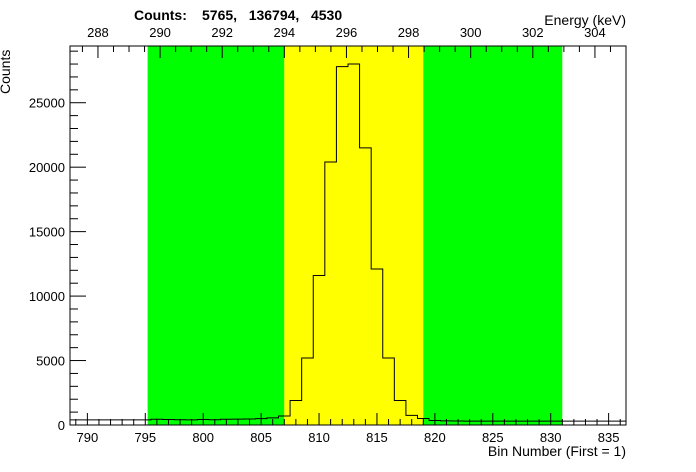 This screenshot has width=696, height=472. I want to click on x2-axis-title: Energy (keV), so click(585, 20).